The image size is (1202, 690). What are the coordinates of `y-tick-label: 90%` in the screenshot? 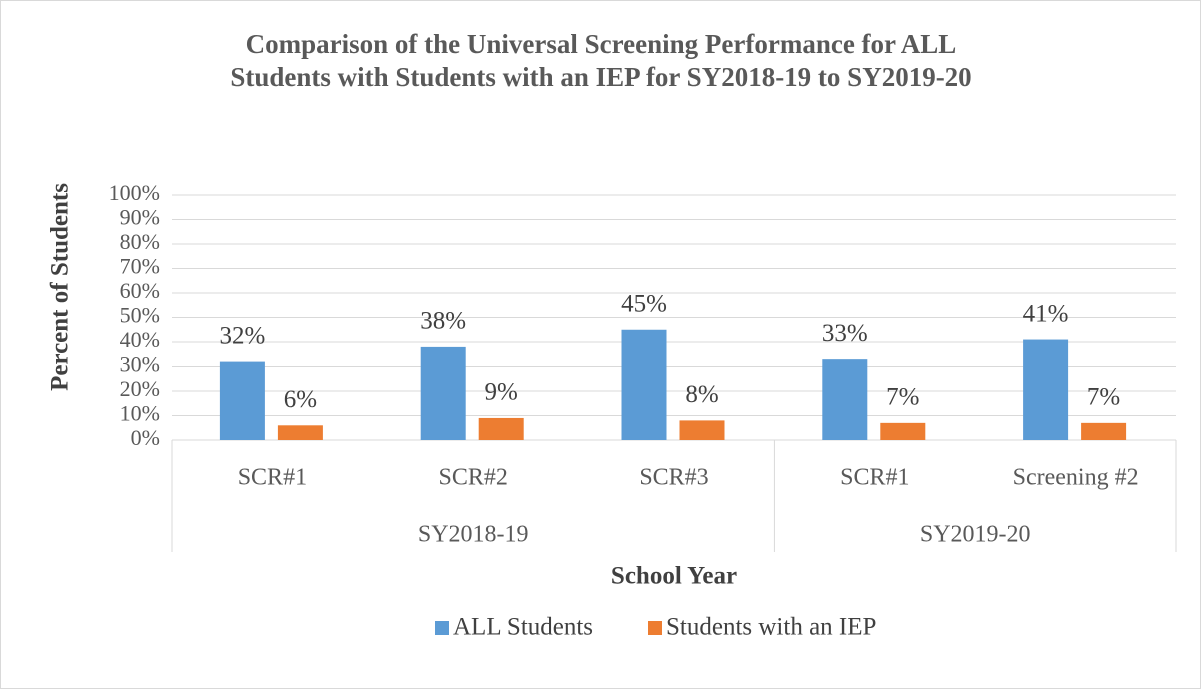 It's located at (140, 217).